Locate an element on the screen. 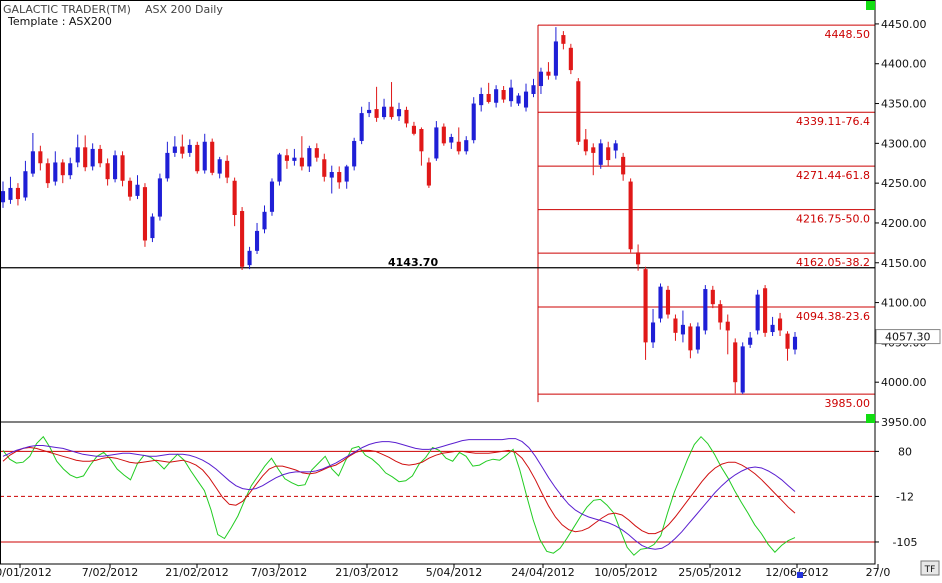  tf-button: TF is located at coordinates (930, 568).